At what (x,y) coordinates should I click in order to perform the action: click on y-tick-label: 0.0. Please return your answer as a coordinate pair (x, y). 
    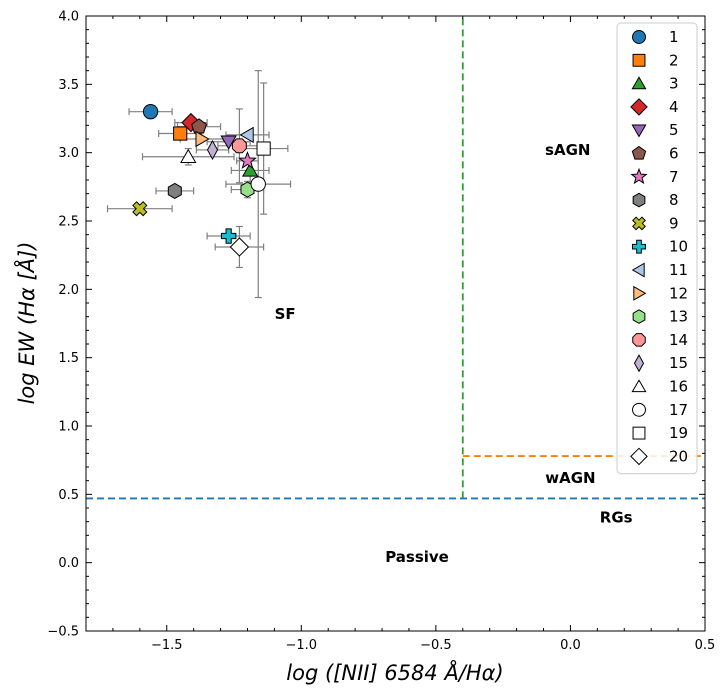
    Looking at the image, I should click on (68, 563).